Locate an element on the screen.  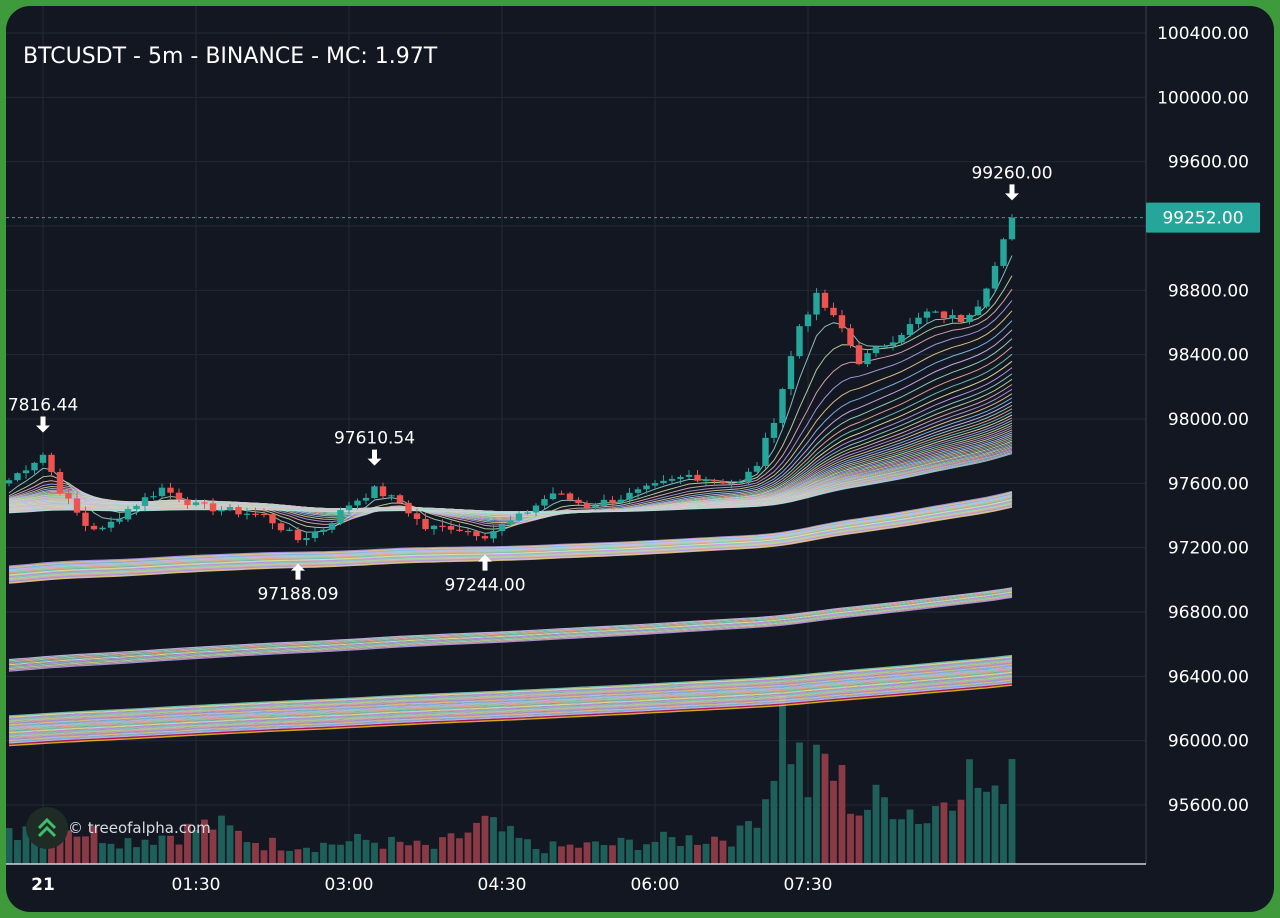
y-tick-label: 98800.00 is located at coordinates (1208, 291).